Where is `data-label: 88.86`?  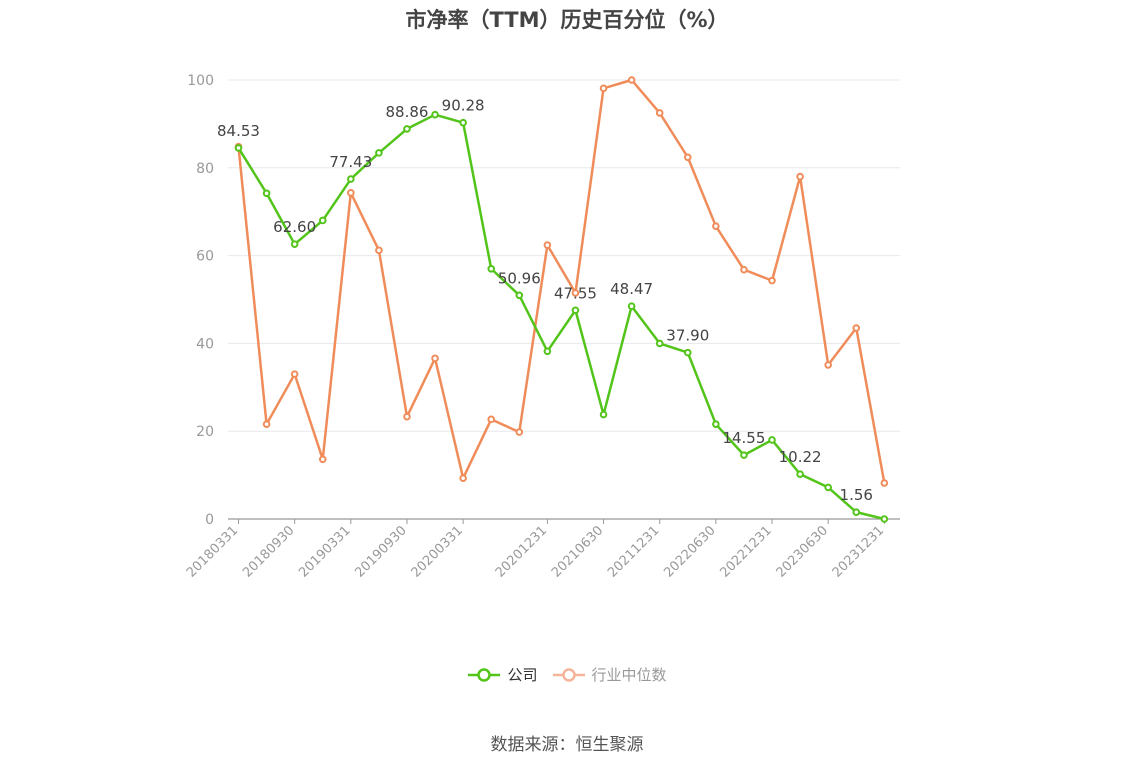
data-label: 88.86 is located at coordinates (407, 112).